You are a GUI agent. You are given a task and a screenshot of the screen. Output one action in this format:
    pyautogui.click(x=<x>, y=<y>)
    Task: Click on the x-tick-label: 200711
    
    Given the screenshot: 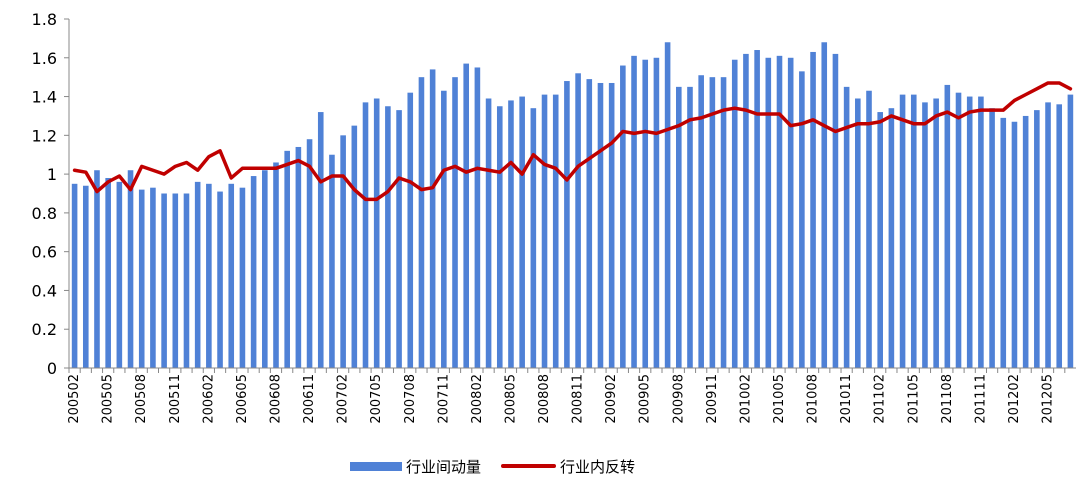 What is the action you would take?
    pyautogui.click(x=443, y=399)
    